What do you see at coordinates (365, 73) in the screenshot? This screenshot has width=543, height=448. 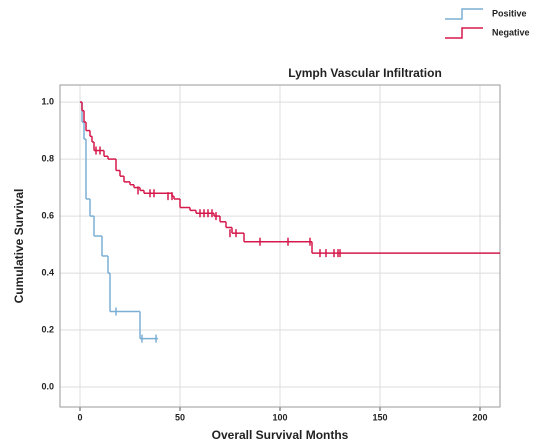 I see `chart-title: Lymph Vascular Infiltration` at bounding box center [365, 73].